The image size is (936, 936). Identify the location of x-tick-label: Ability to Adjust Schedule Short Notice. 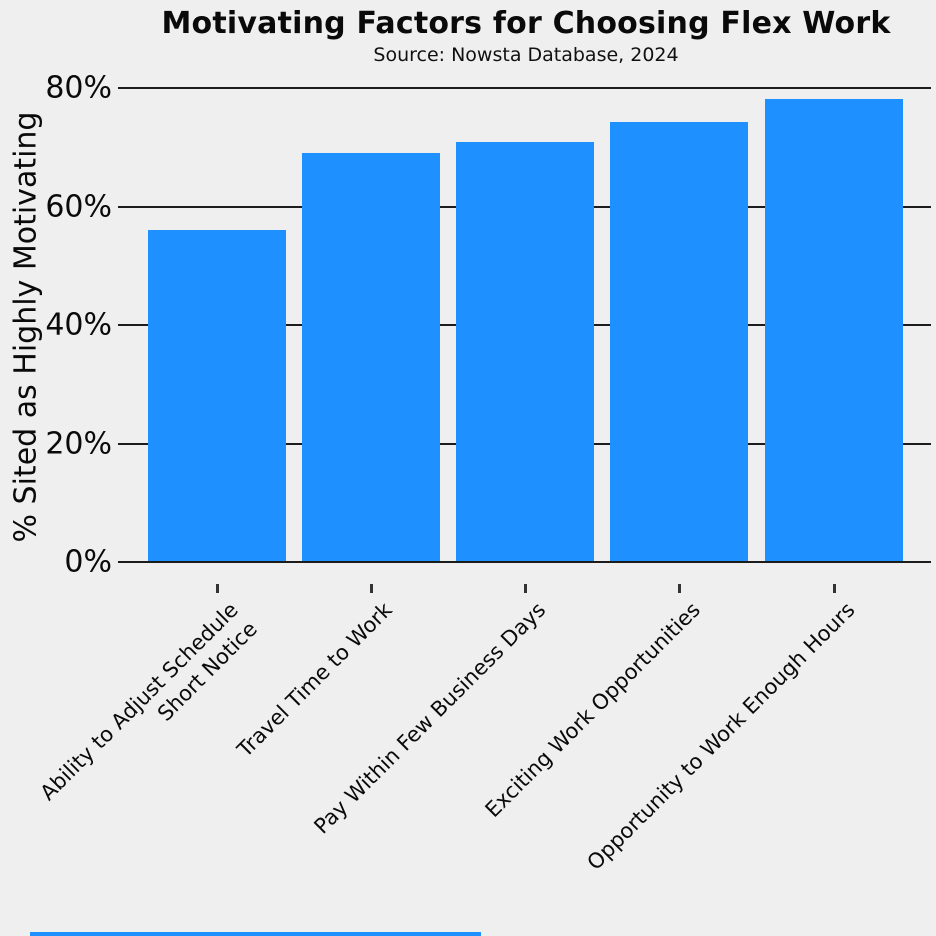
(148, 701).